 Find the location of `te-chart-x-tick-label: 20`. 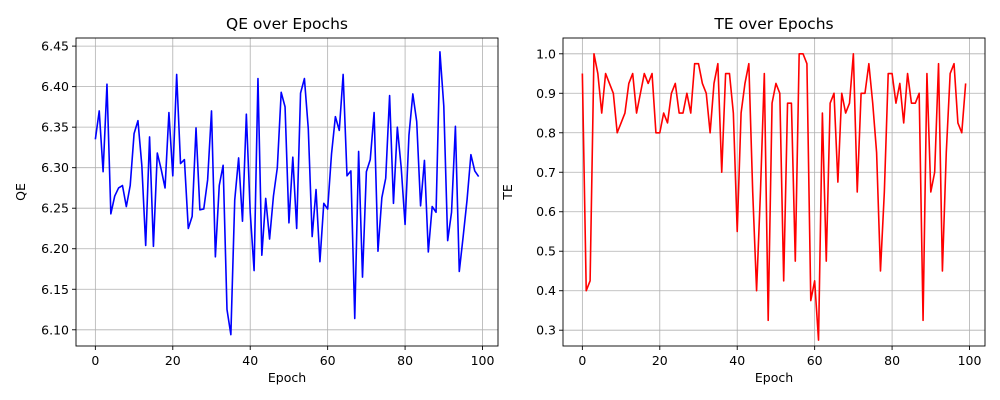

te-chart-x-tick-label: 20 is located at coordinates (660, 360).